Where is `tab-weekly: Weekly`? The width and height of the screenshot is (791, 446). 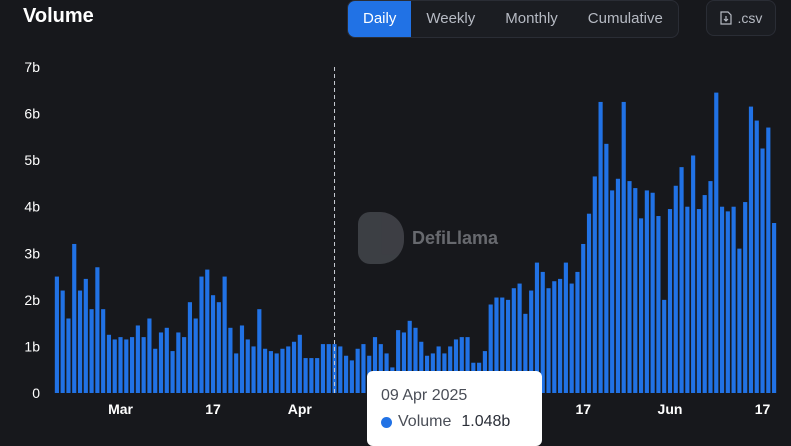 tab-weekly: Weekly is located at coordinates (451, 18).